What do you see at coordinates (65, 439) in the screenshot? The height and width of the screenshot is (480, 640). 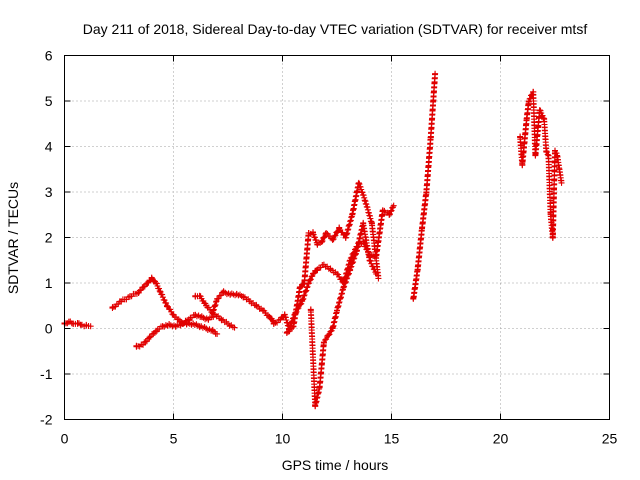 I see `x-tick-label: 0` at bounding box center [65, 439].